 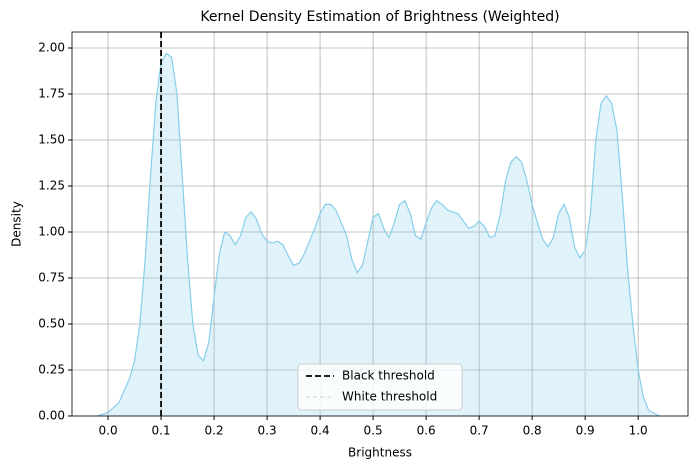 I want to click on y-tick-label: 1.00, so click(x=51, y=232).